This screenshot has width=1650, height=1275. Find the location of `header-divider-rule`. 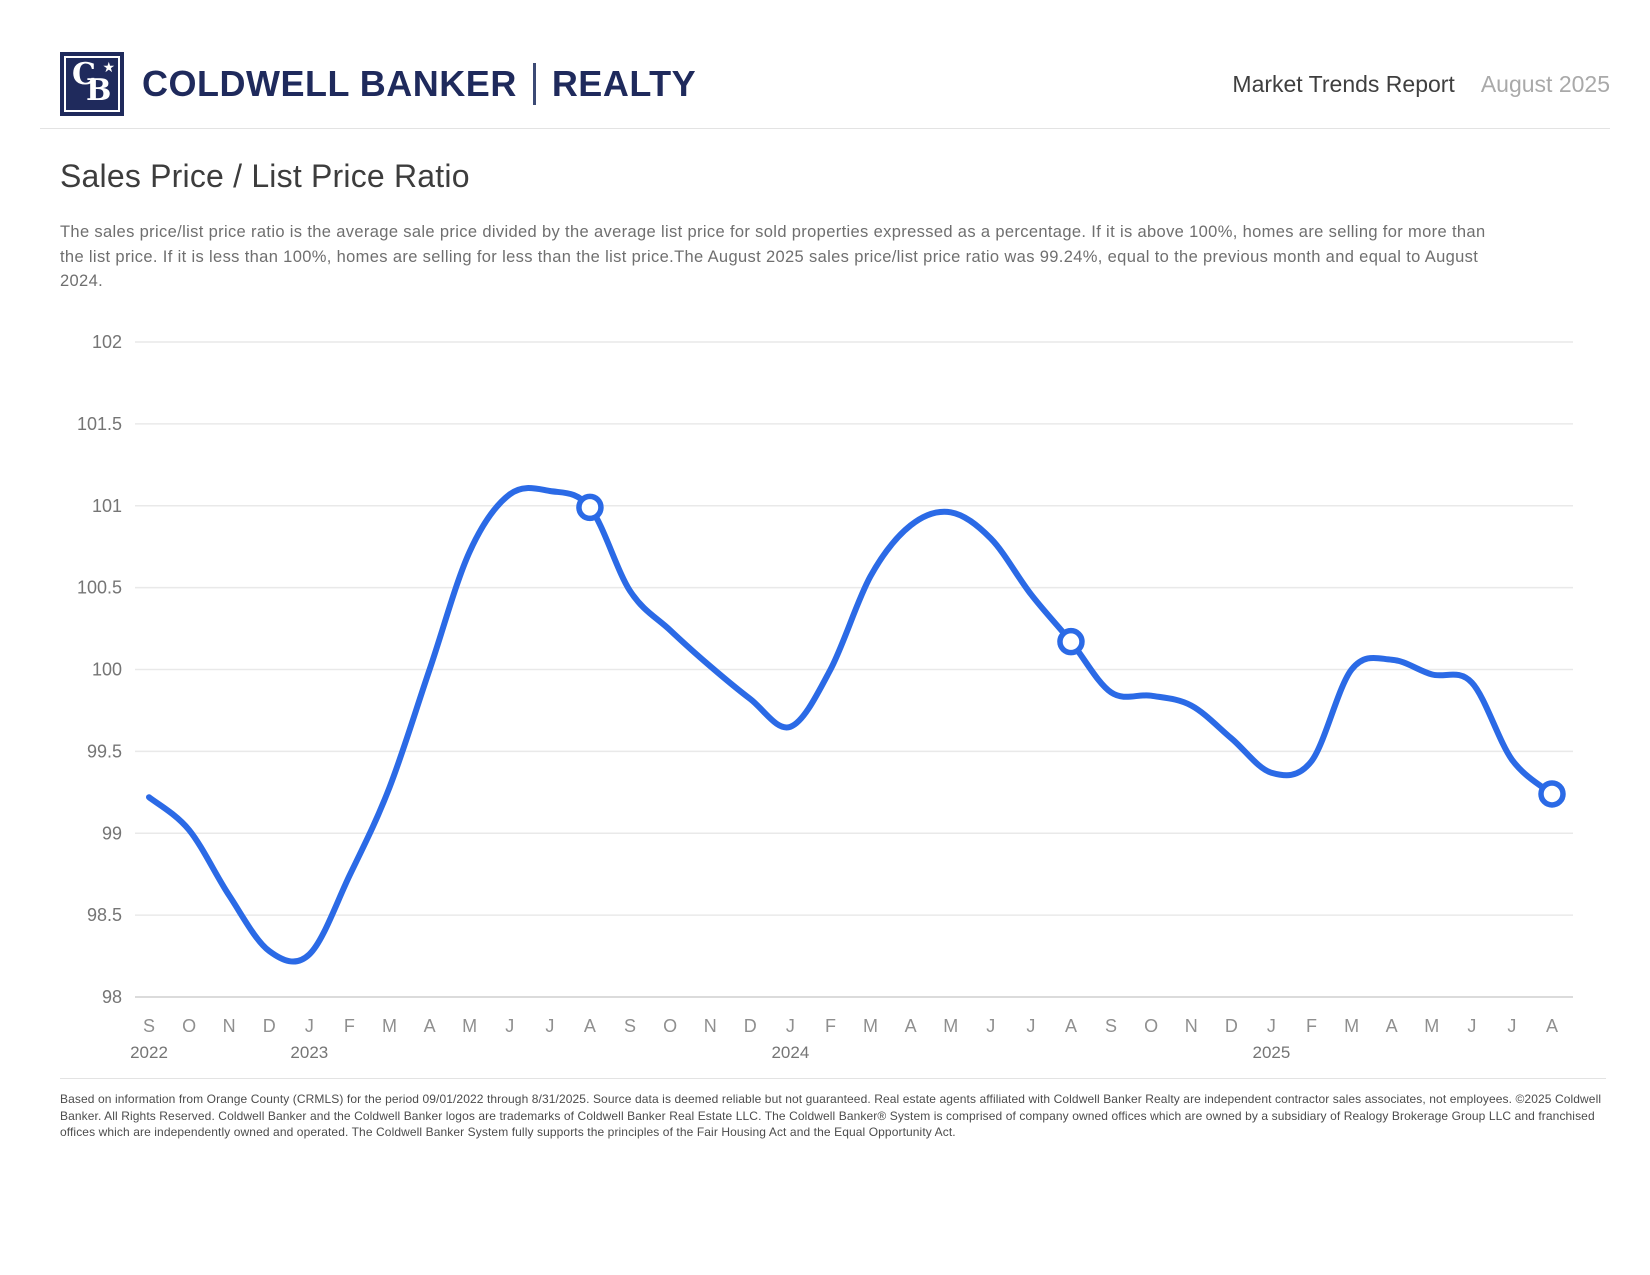

header-divider-rule is located at coordinates (825, 128).